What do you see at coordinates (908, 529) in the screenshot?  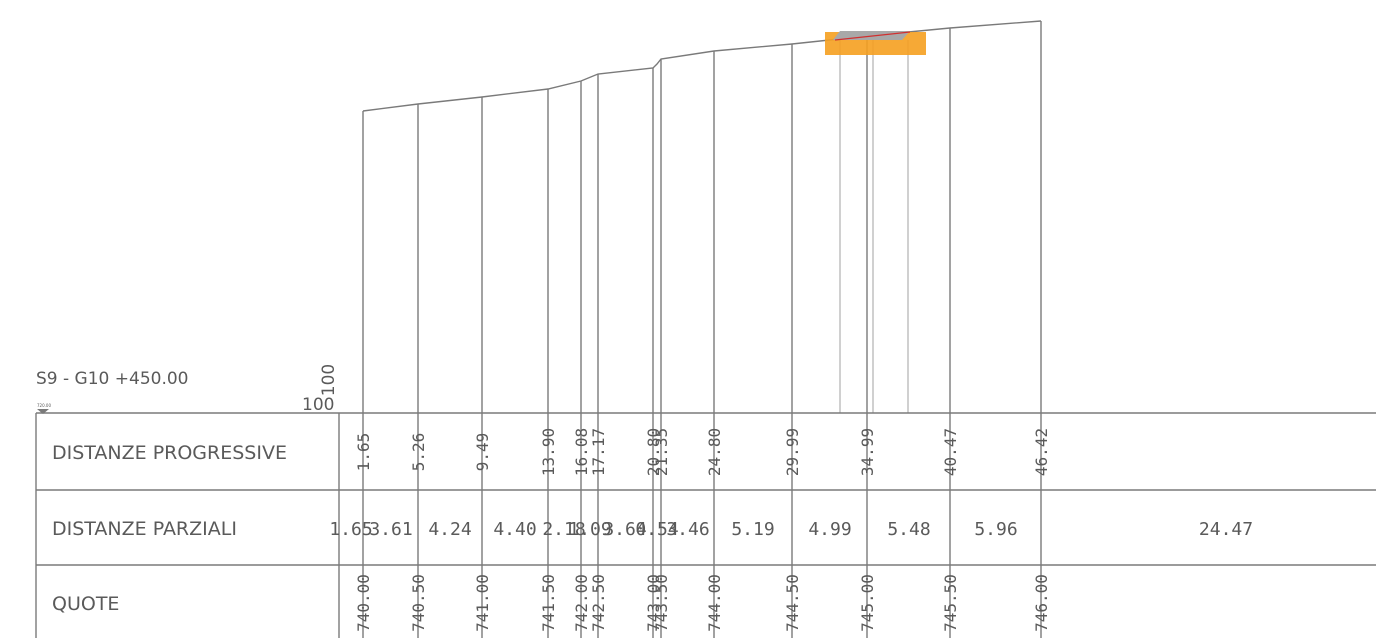 I see `partial-distance-label: 5.48` at bounding box center [908, 529].